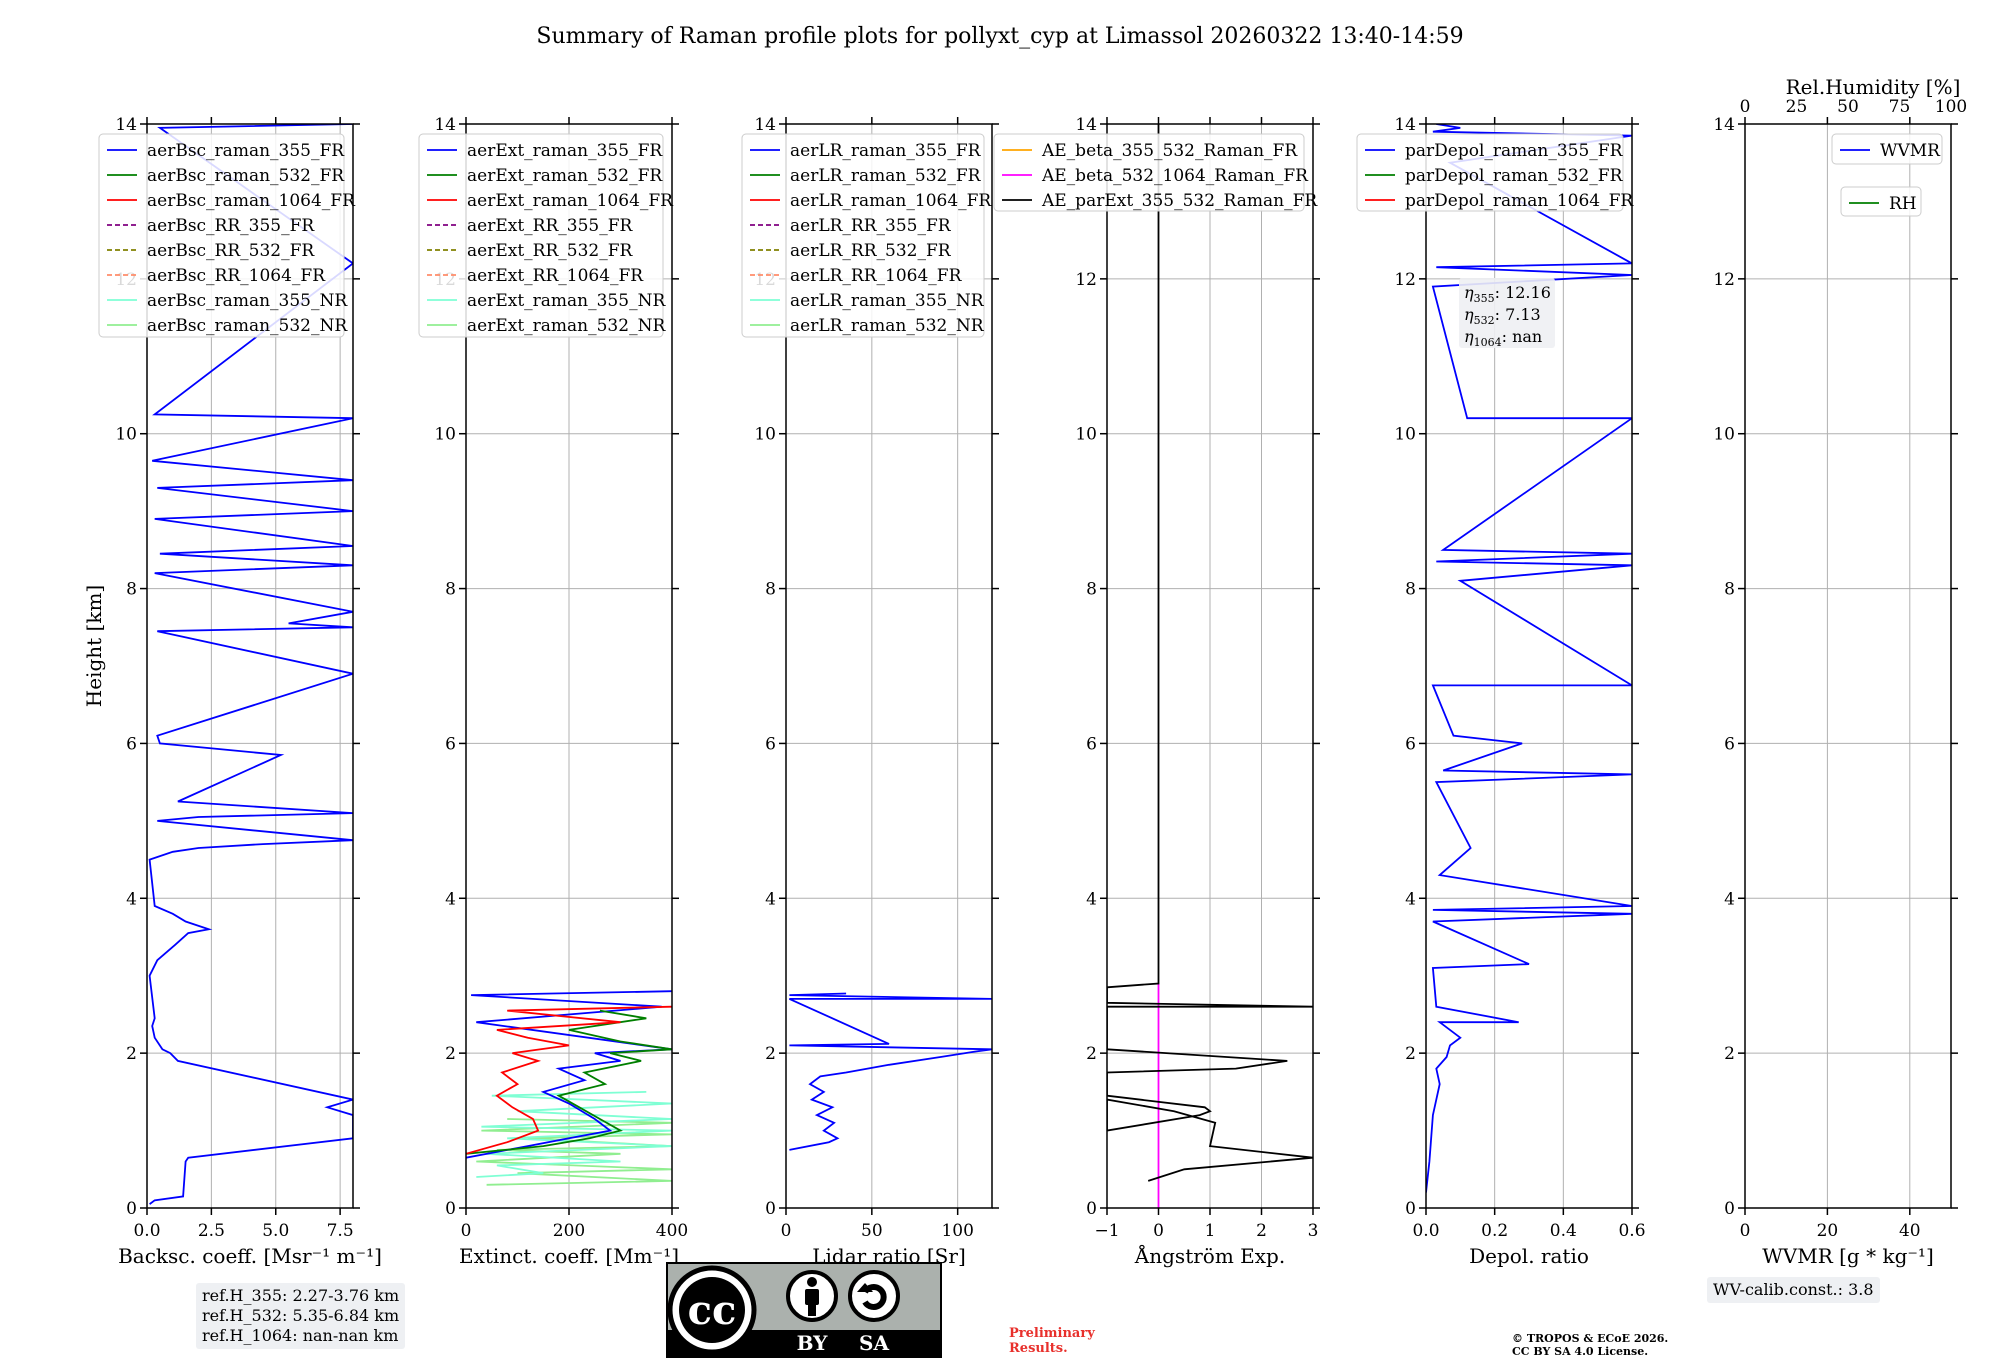 This screenshot has height=1364, width=2000. What do you see at coordinates (131, 590) in the screenshot?
I see `ytick-label-bsc-4: 8` at bounding box center [131, 590].